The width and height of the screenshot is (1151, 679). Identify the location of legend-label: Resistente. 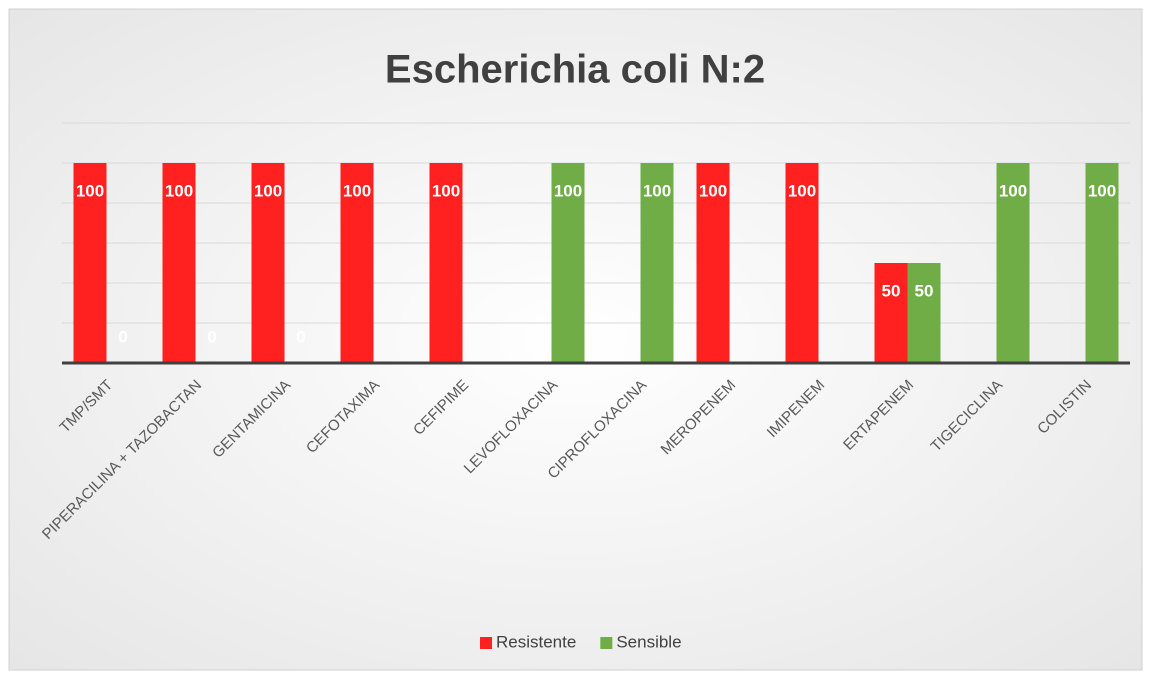
(536, 641).